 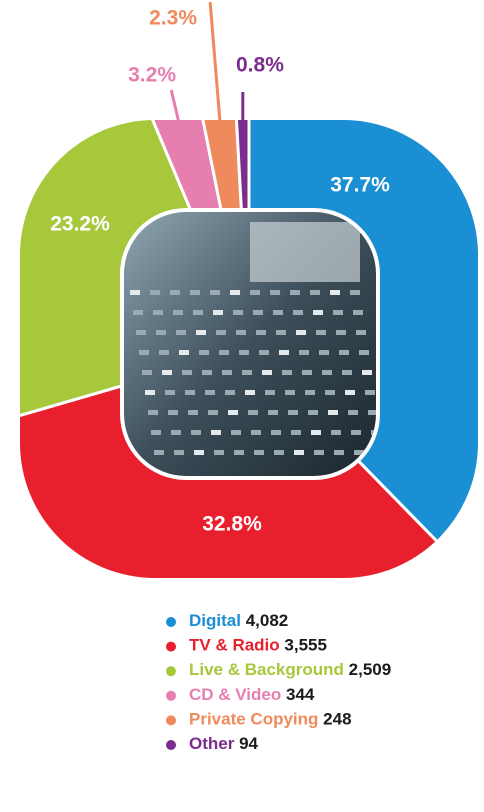 I want to click on legend-entry: Digital 4,082, so click(x=238, y=620).